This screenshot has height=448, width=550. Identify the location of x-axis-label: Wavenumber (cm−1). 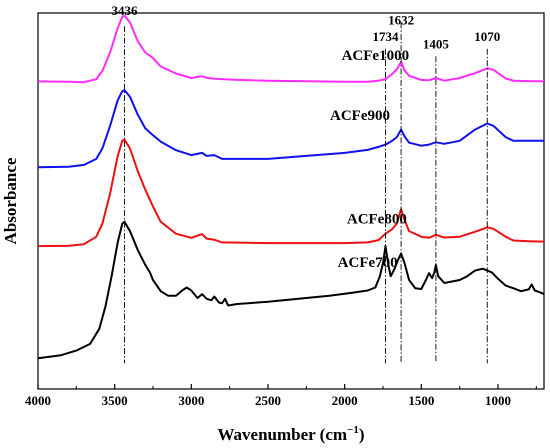
(291, 434).